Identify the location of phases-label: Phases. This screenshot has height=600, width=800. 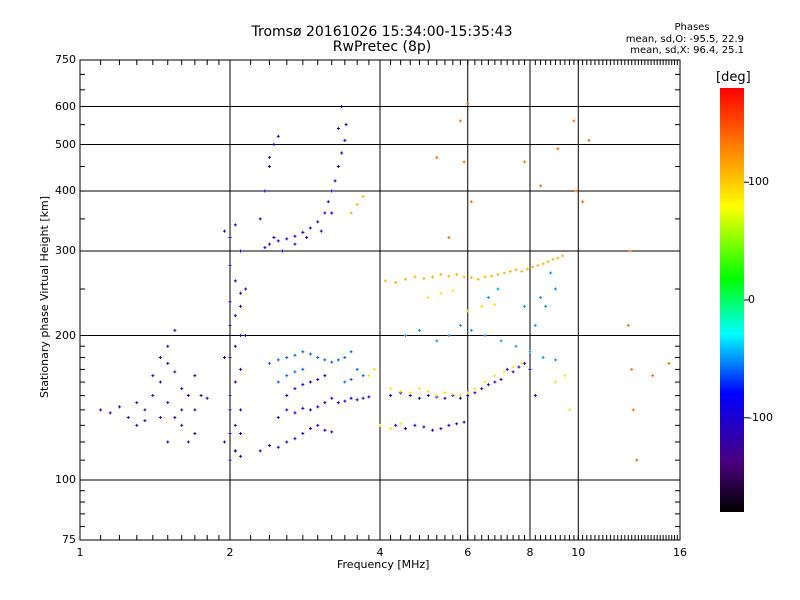
(692, 27).